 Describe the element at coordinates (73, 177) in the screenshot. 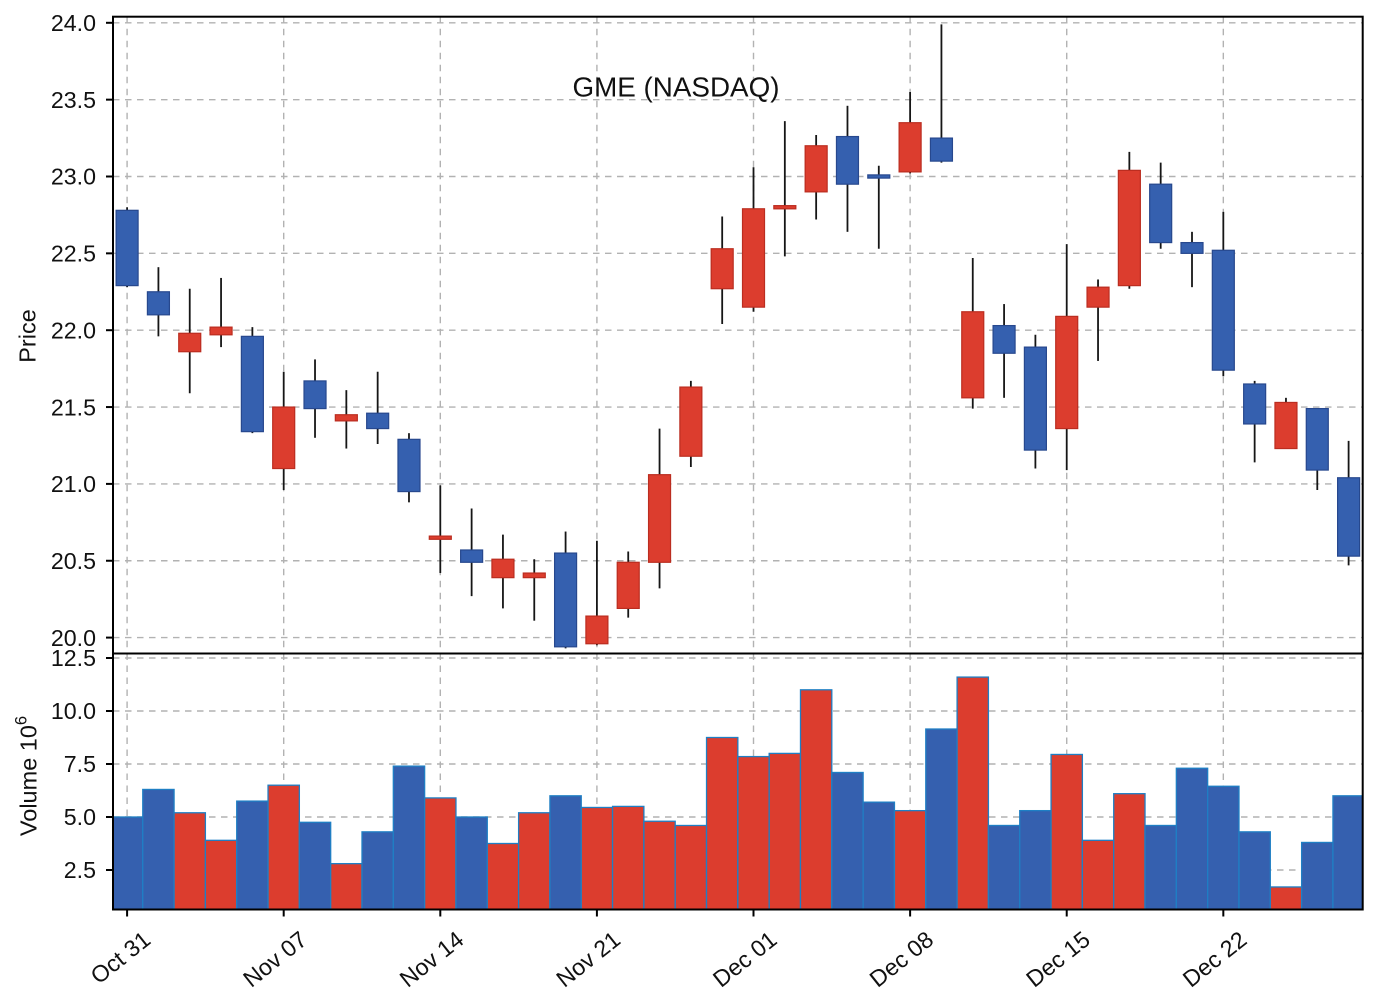

I see `price-tick-label: 23.0` at that location.